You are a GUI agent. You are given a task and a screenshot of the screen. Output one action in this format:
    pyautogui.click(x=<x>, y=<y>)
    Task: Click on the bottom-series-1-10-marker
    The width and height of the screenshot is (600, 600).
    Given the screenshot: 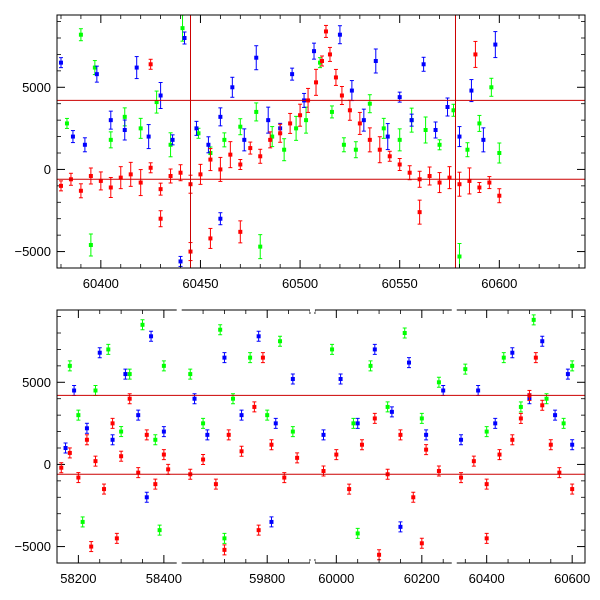 What is the action you would take?
    pyautogui.click(x=194, y=398)
    